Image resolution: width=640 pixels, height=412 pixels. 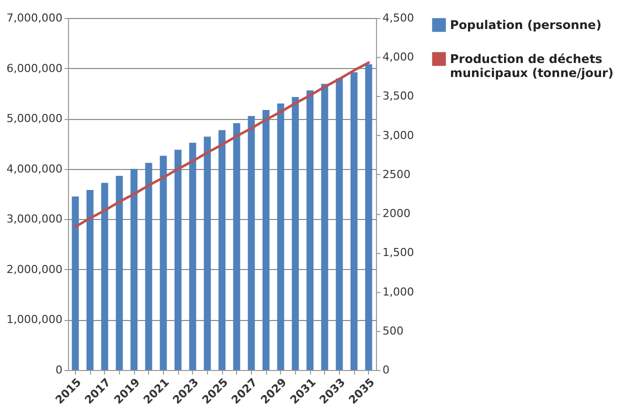 What do you see at coordinates (386, 370) in the screenshot?
I see `y2-tick-label: 0` at bounding box center [386, 370].